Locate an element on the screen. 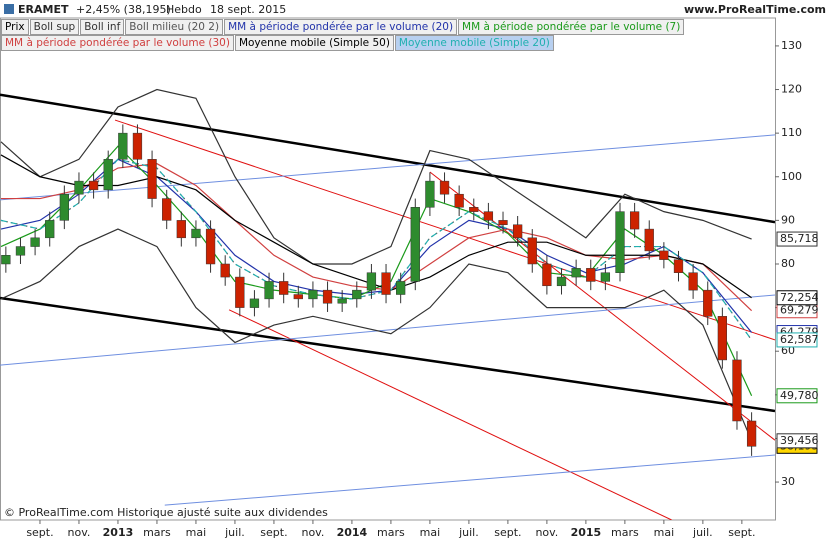  value-label: 49,780 is located at coordinates (799, 395).